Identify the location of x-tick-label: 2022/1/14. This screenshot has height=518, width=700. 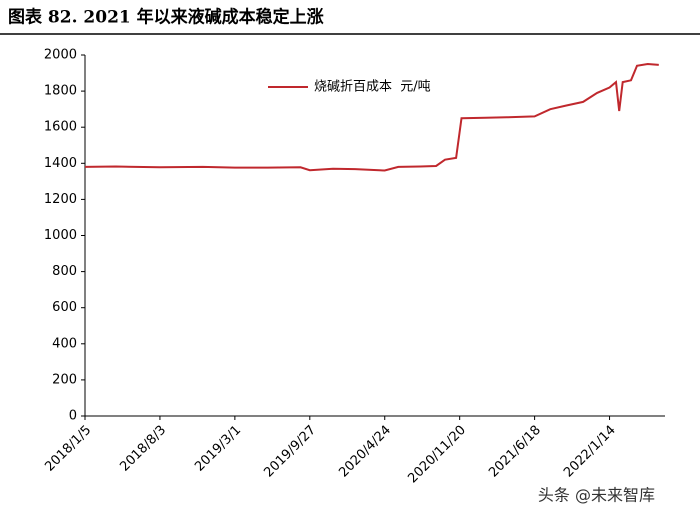
(590, 452).